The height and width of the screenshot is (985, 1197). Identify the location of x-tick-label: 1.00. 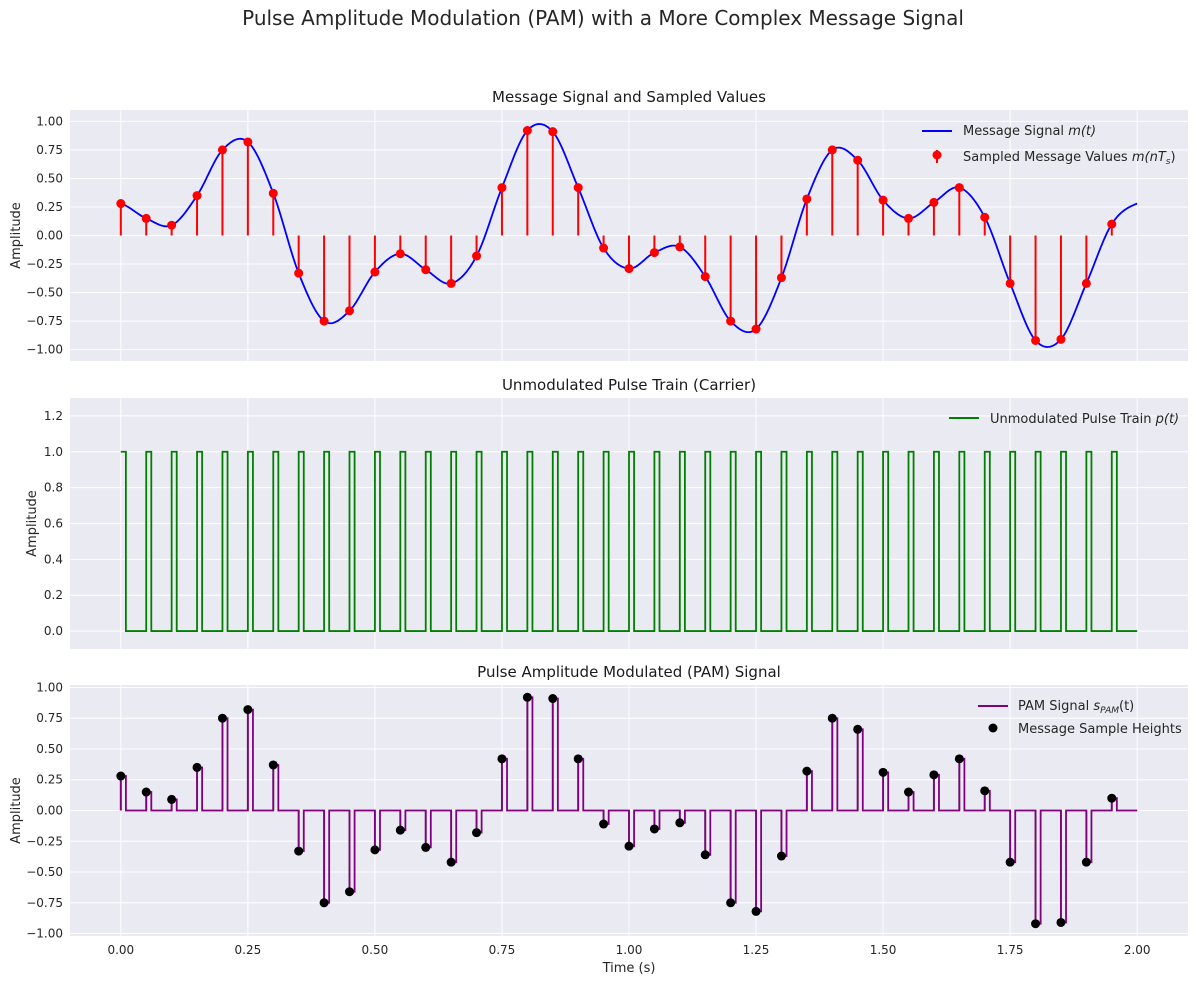
(629, 950).